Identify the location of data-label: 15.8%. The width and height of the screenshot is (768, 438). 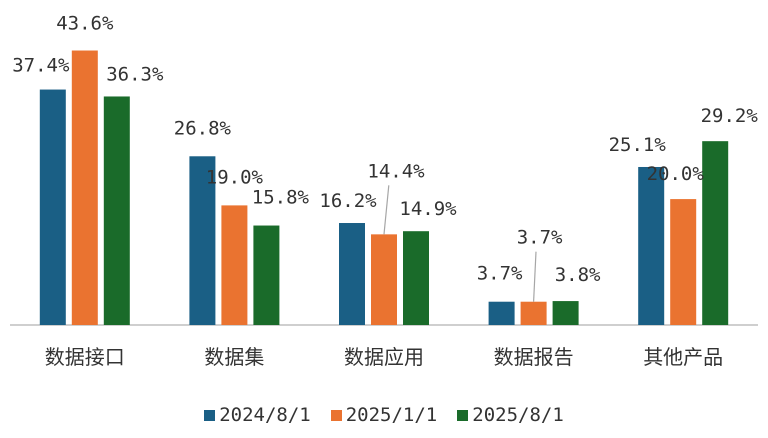
(281, 198).